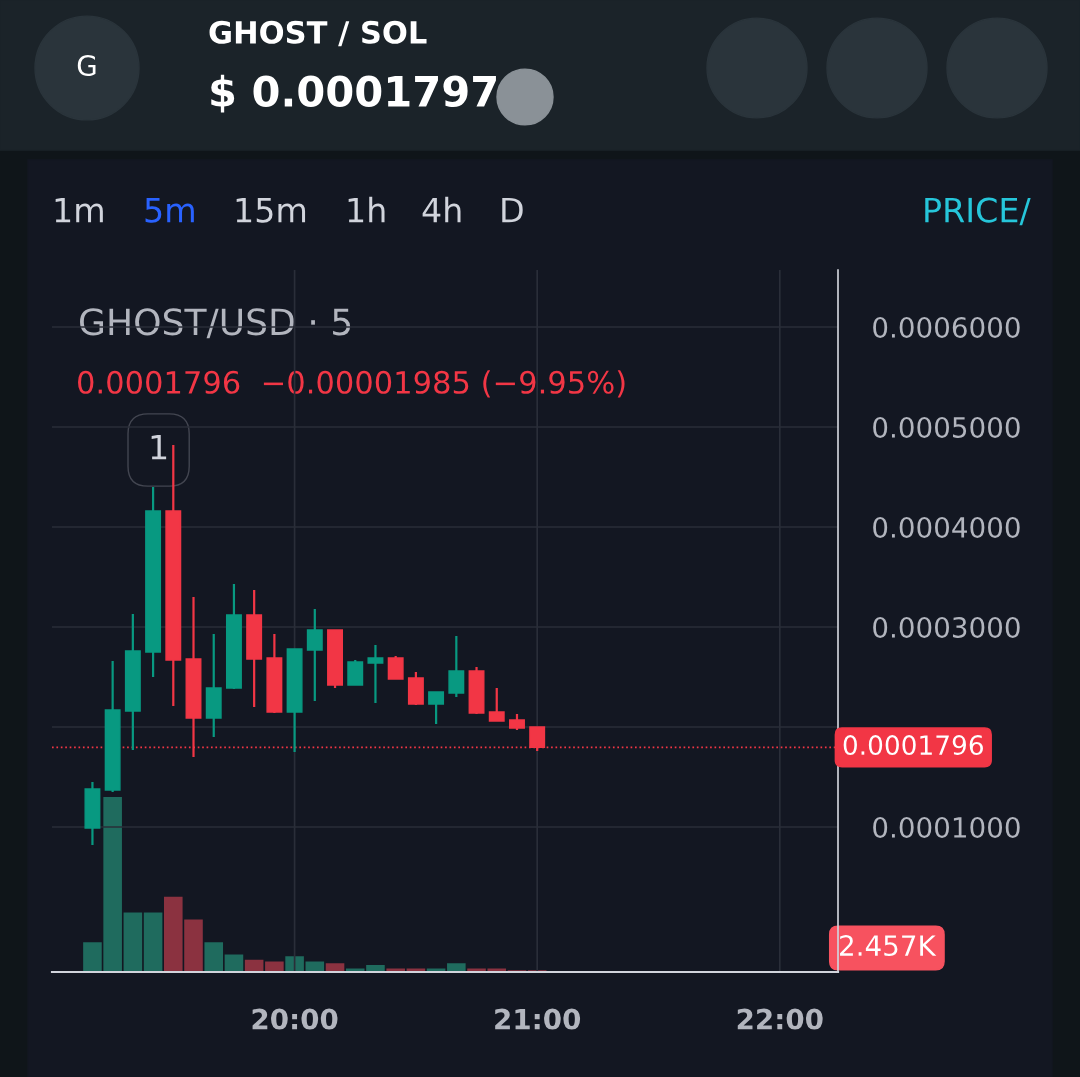 The image size is (1080, 1077). I want to click on text: PRICE/, so click(978, 211).